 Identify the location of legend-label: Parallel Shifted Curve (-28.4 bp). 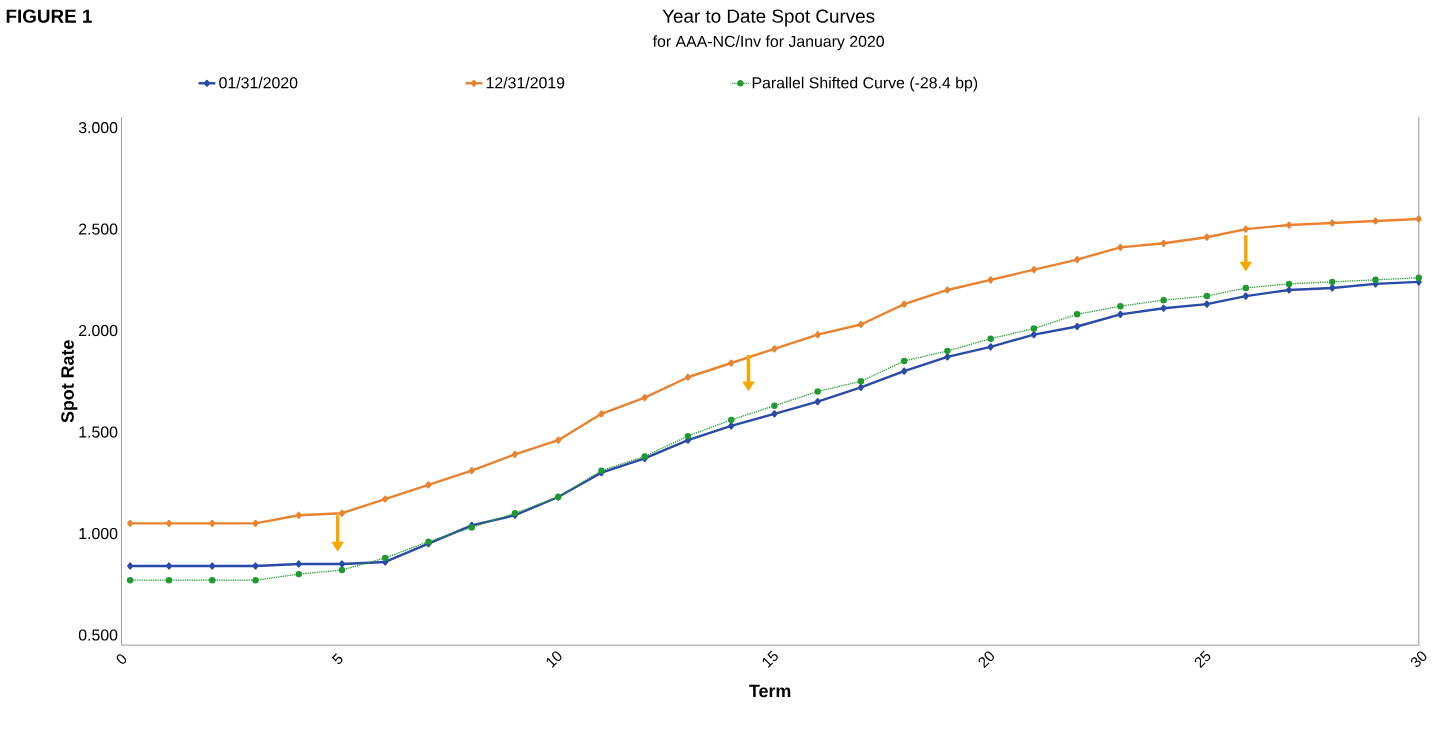
(865, 84).